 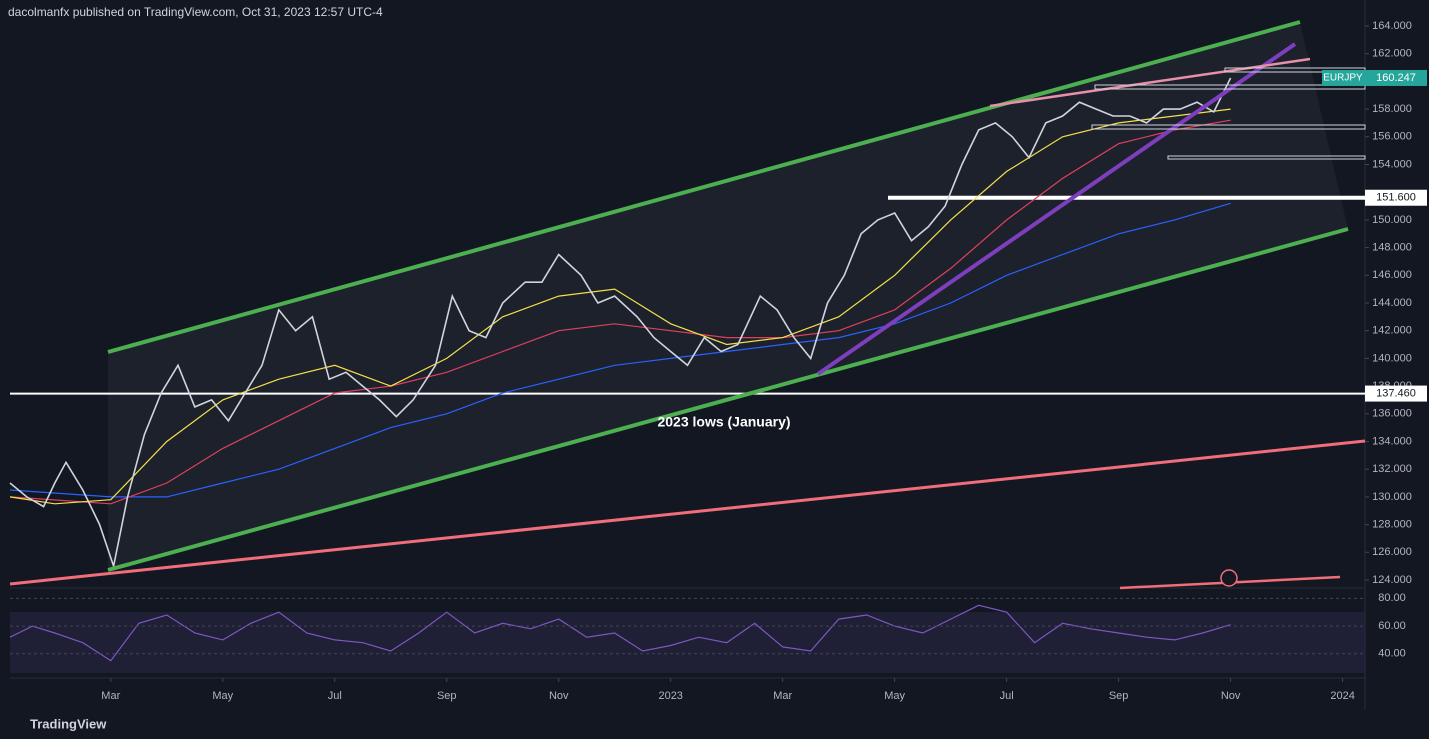 What do you see at coordinates (1150, 82) in the screenshot?
I see `trendline` at bounding box center [1150, 82].